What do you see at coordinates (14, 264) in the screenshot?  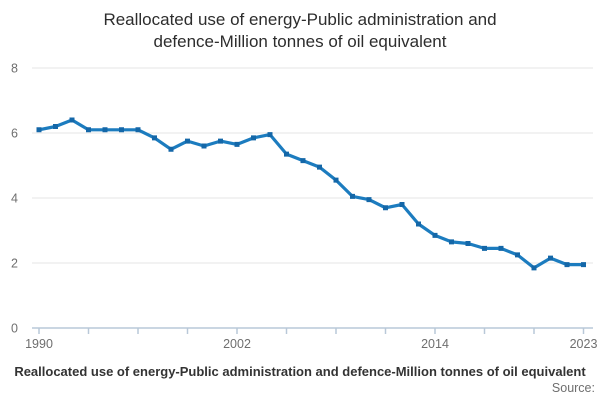 I see `y-axis-tick-label: 2` at bounding box center [14, 264].